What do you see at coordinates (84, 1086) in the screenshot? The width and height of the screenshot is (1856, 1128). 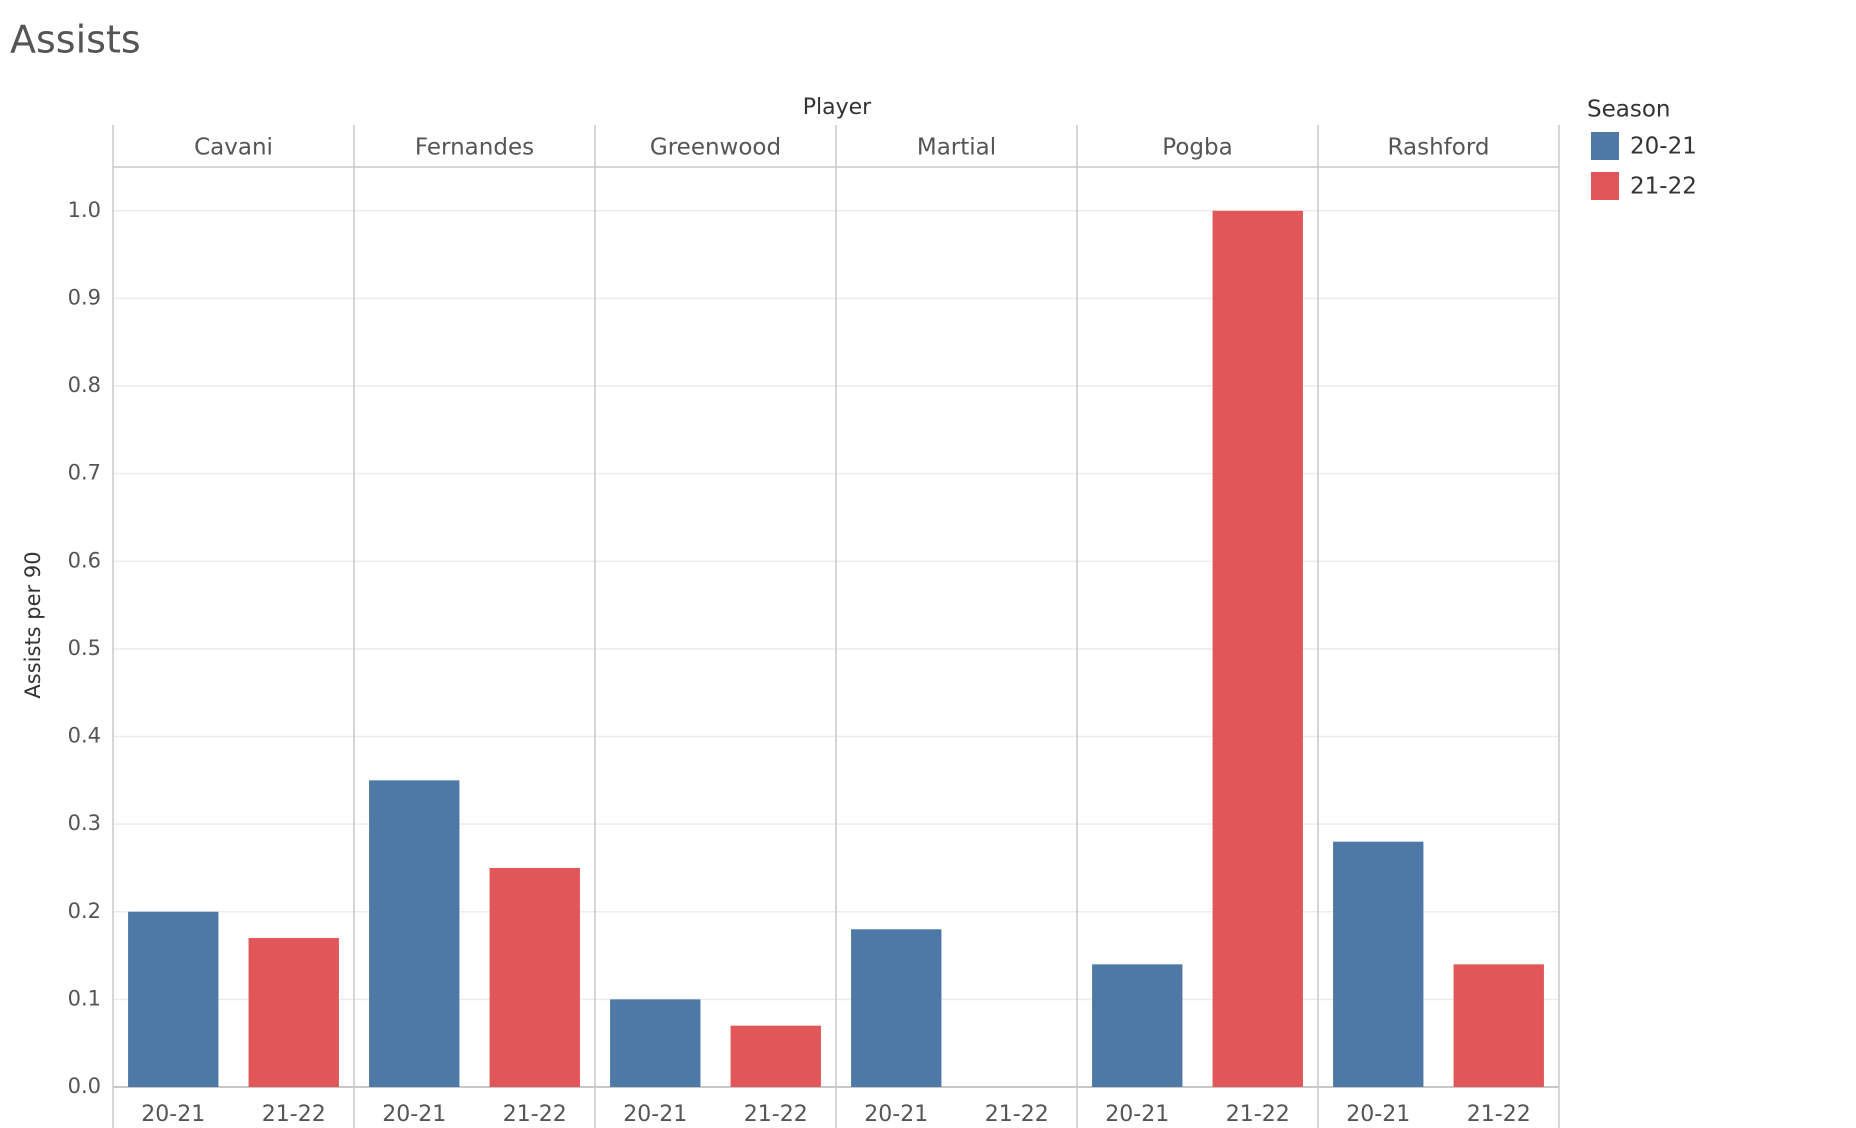 I see `y-tick-label: 0.0` at bounding box center [84, 1086].